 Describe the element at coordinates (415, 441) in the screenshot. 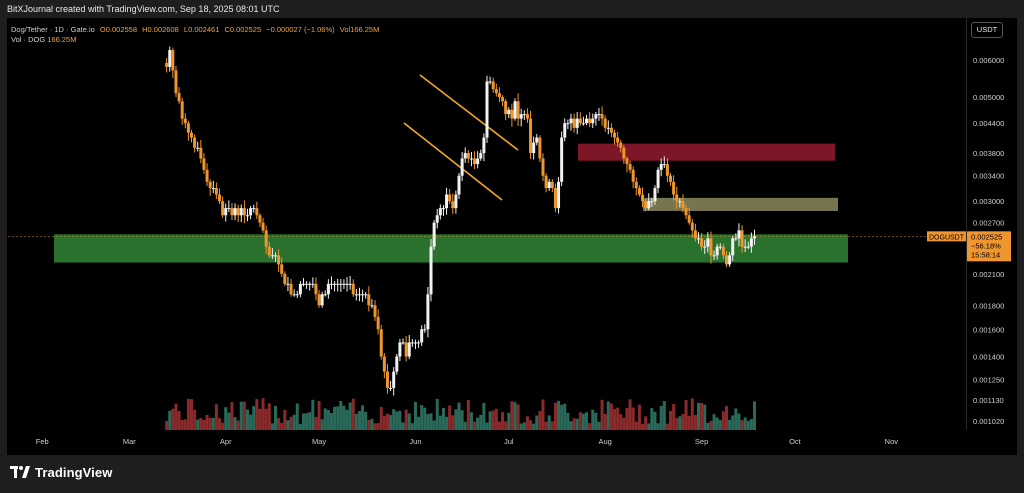

I see `x-tick-label: Jun` at that location.